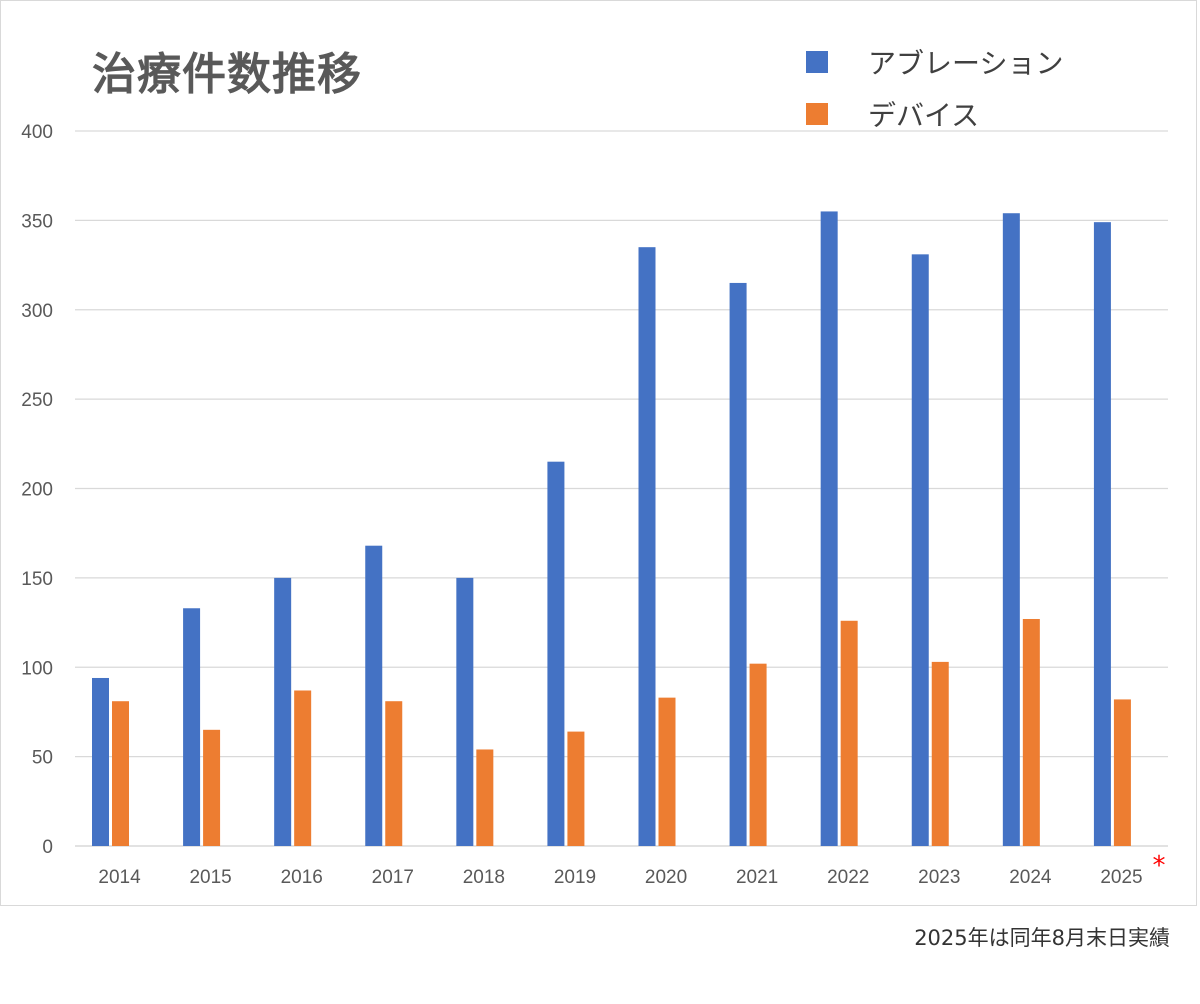 This screenshot has width=1200, height=1004. Describe the element at coordinates (817, 62) in the screenshot. I see `legend-swatch-ablation` at that location.